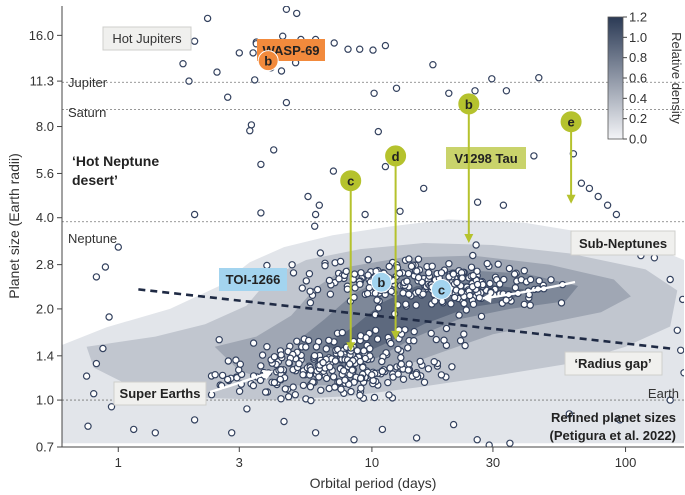  What do you see at coordinates (638, 17) in the screenshot?
I see `cb-tick-label-6: 1.2` at bounding box center [638, 17].